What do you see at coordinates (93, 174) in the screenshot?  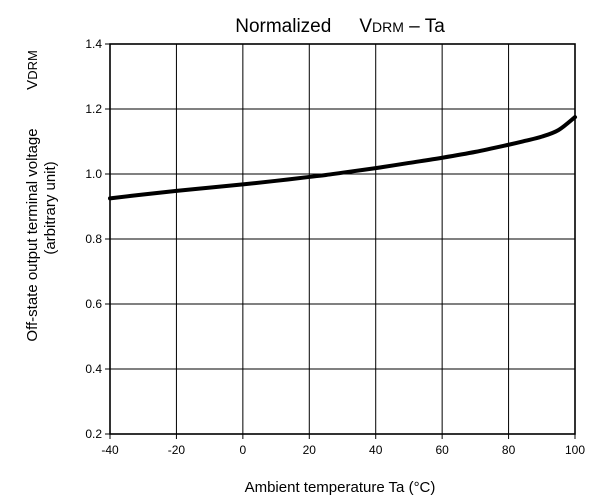 I see `y-tick-label: 1.0` at bounding box center [93, 174].